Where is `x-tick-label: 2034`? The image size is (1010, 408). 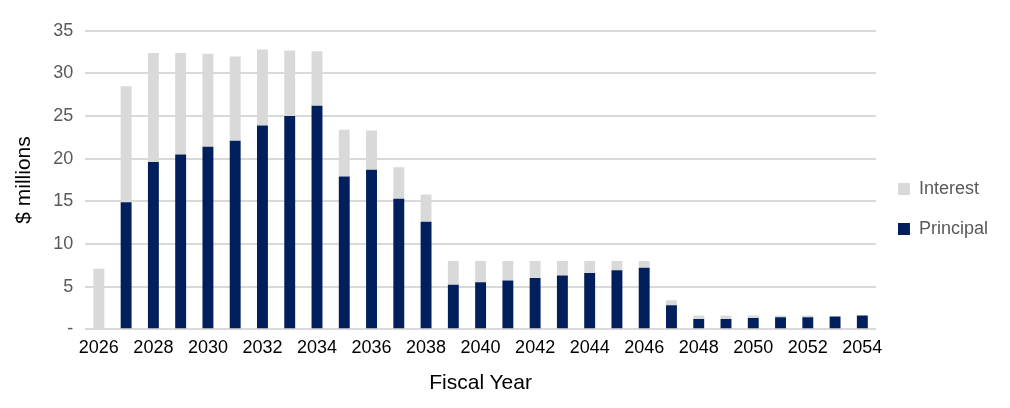
x-tick-label: 2034 is located at coordinates (317, 346).